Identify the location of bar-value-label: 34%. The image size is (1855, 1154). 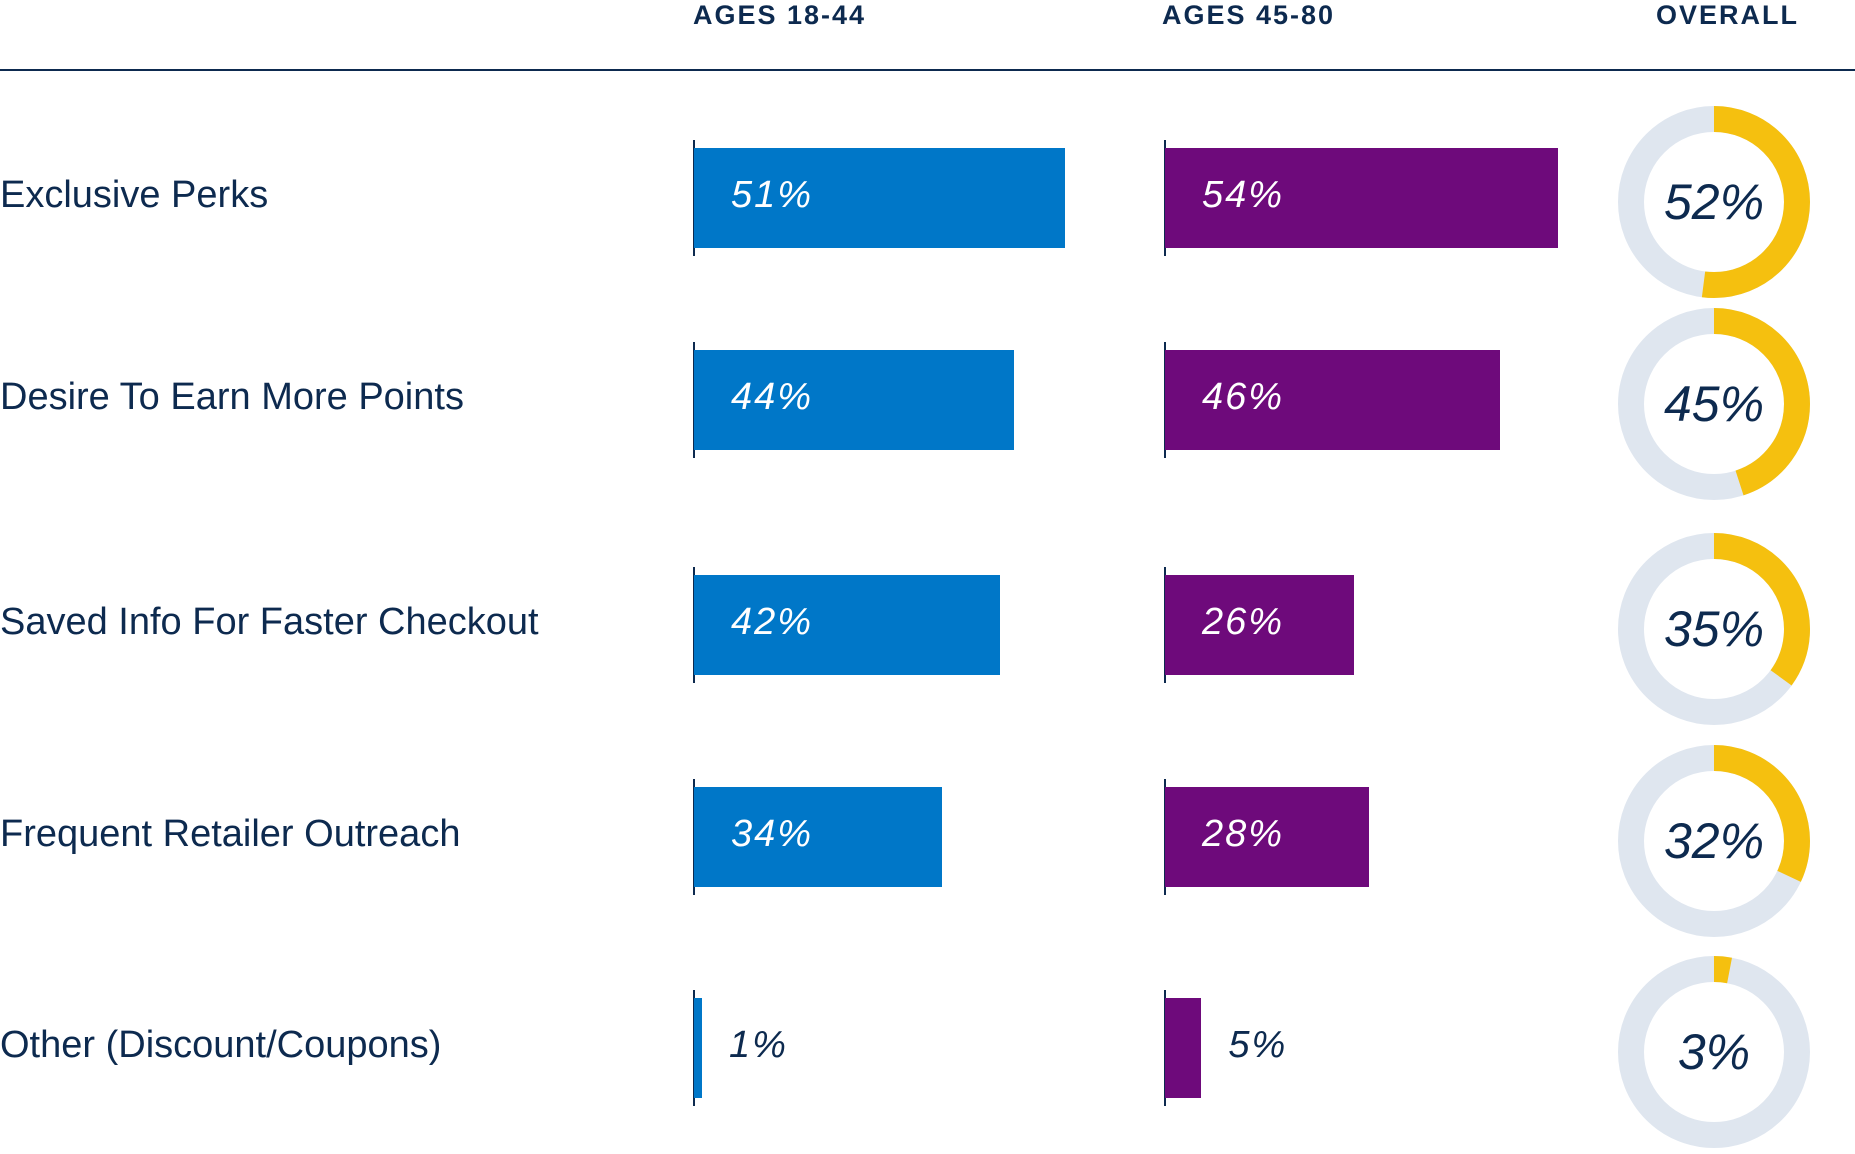
(772, 834).